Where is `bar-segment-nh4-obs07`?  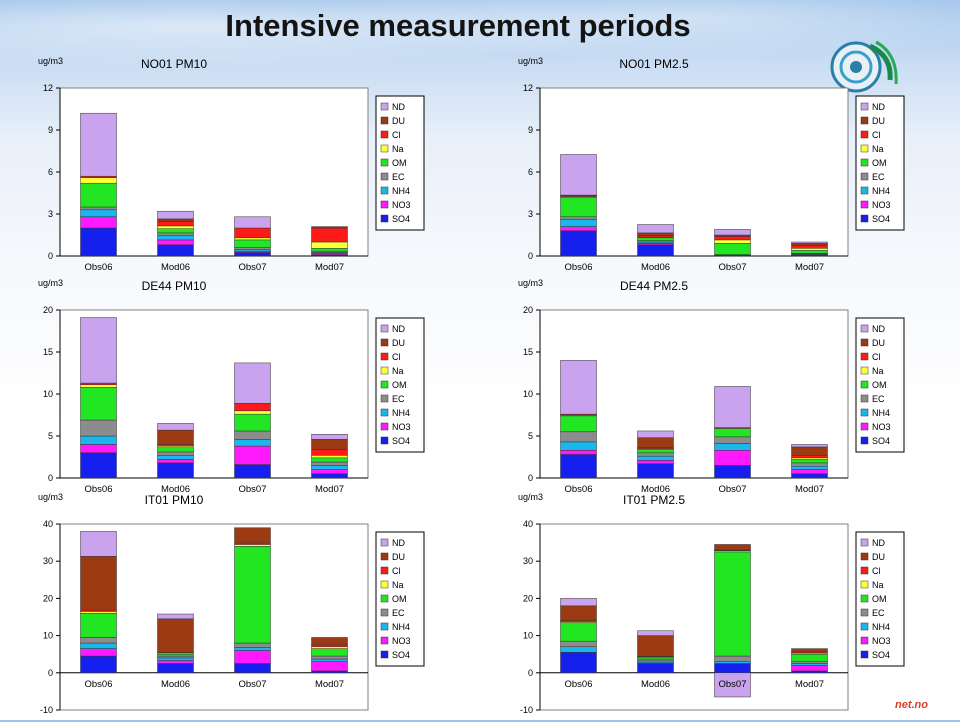 bar-segment-nh4-obs07 is located at coordinates (733, 447).